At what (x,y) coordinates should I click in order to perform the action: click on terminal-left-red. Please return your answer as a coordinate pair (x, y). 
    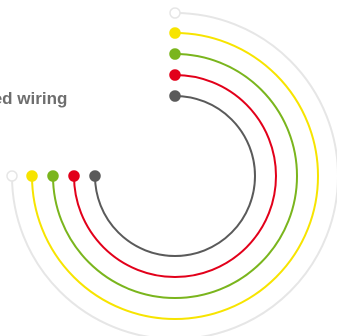
    Looking at the image, I should click on (74, 176).